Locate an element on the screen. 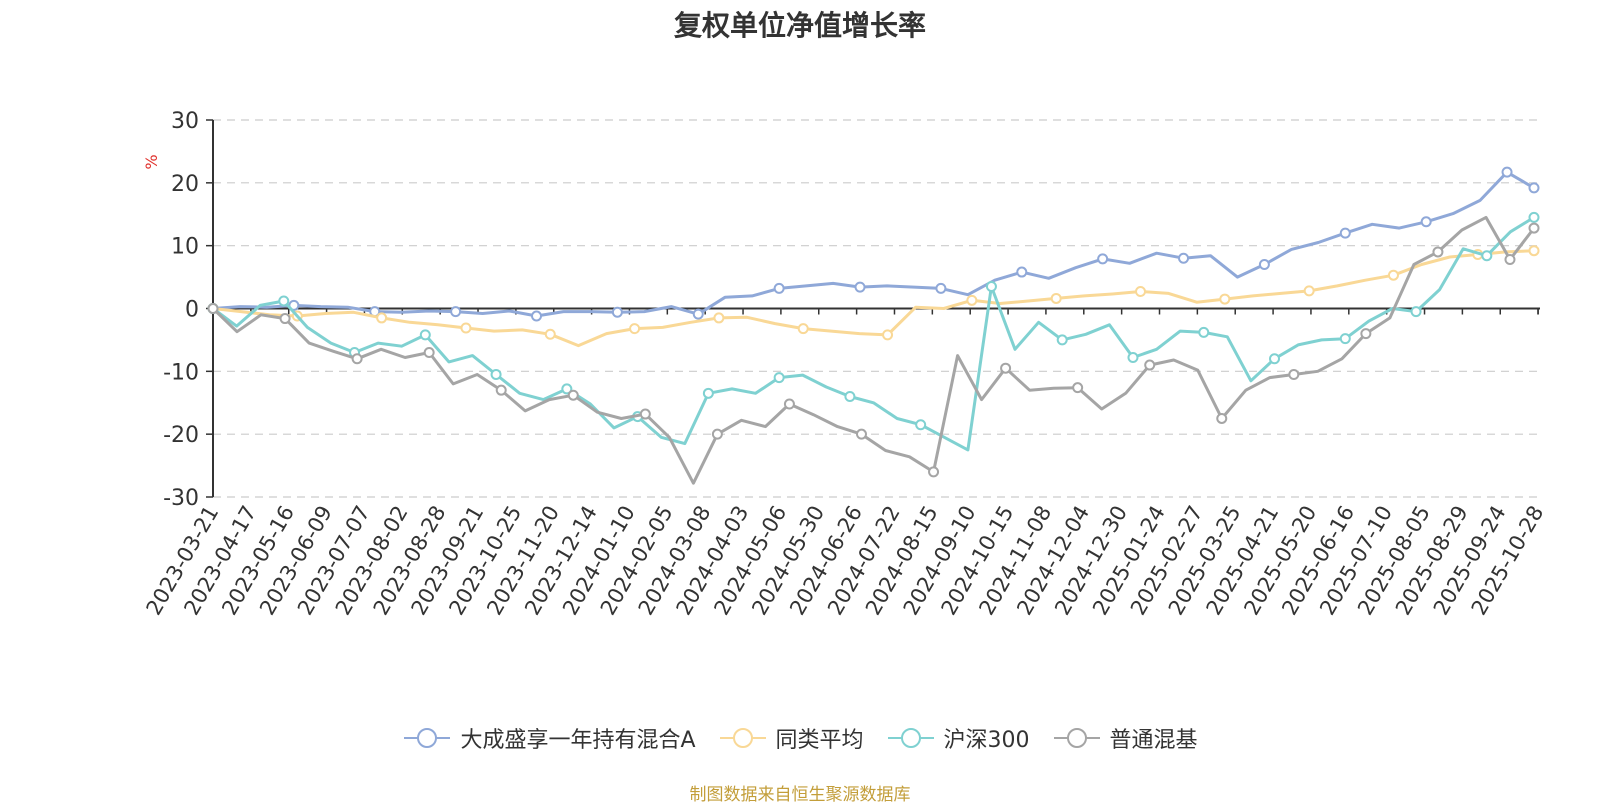 Image resolution: width=1600 pixels, height=805 pixels. legend-item-peer-average: 同类平均 is located at coordinates (791, 738).